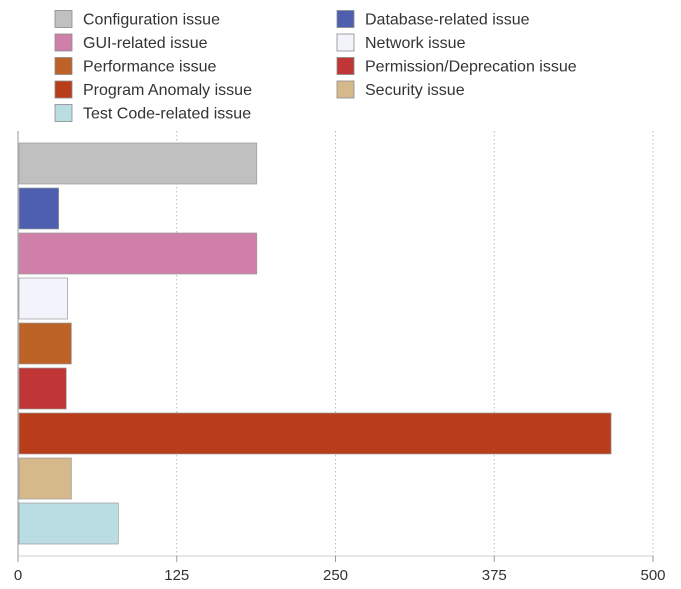 This screenshot has width=681, height=589. Describe the element at coordinates (18, 575) in the screenshot. I see `x-tick-label: 0` at that location.